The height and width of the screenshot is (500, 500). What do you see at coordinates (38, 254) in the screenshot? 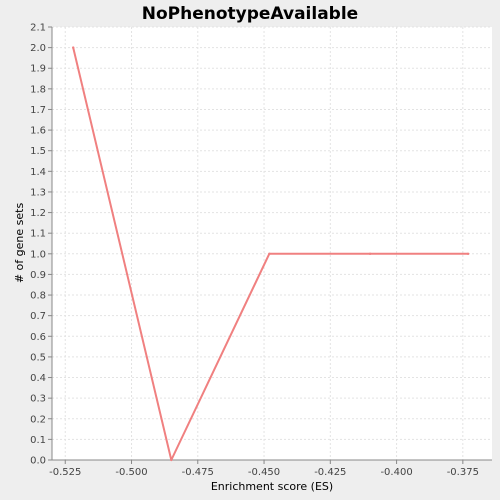
I see `y-tick-label: 1.0` at bounding box center [38, 254].